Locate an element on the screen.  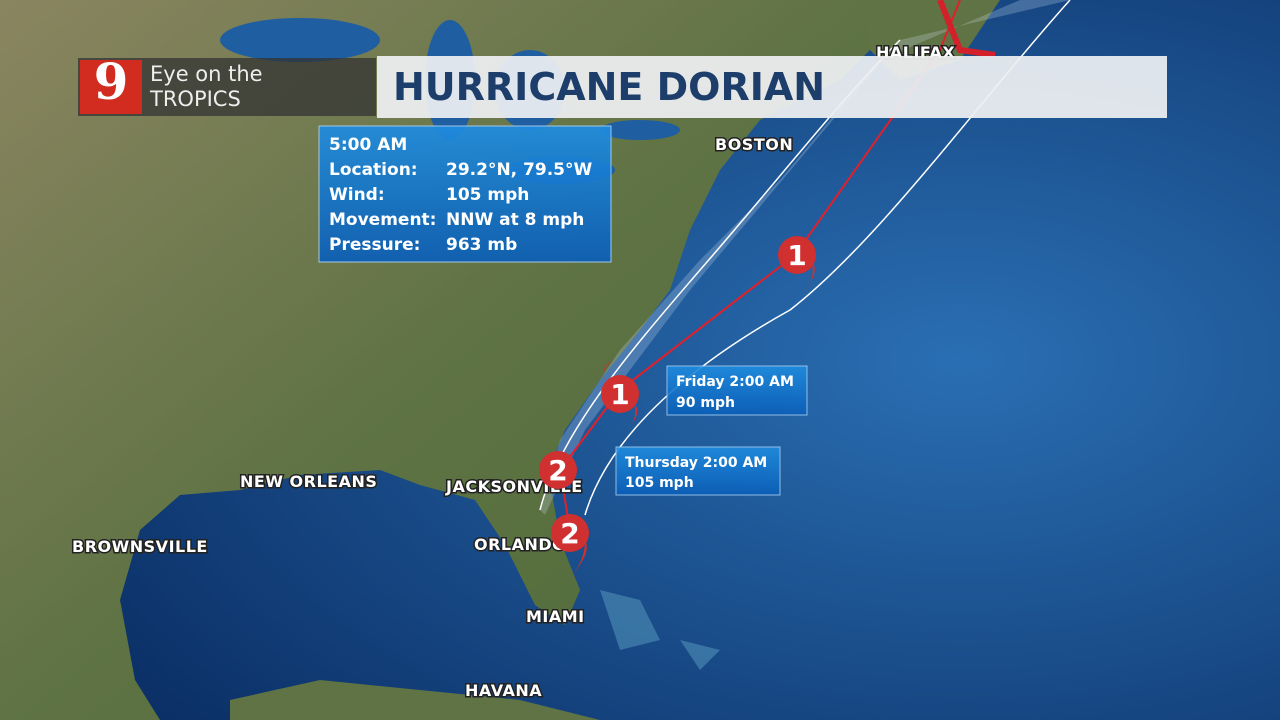
forecast-label: Thursday 2:00 AM 105 mph is located at coordinates (698, 471).